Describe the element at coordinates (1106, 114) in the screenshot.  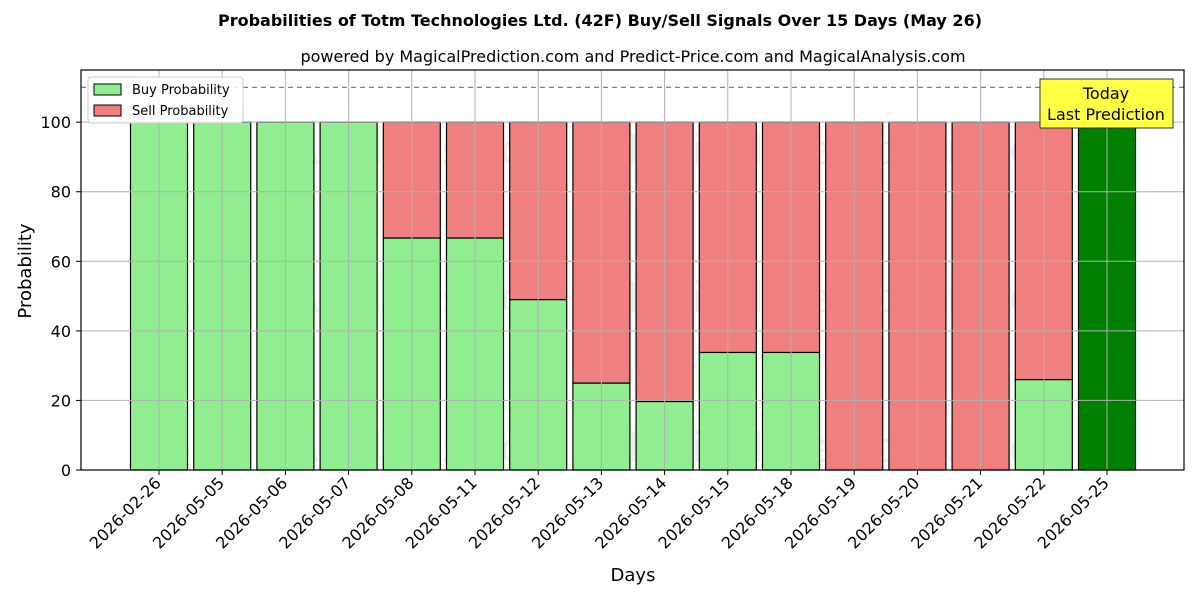
I see `last-prediction-label: Last Prediction` at that location.